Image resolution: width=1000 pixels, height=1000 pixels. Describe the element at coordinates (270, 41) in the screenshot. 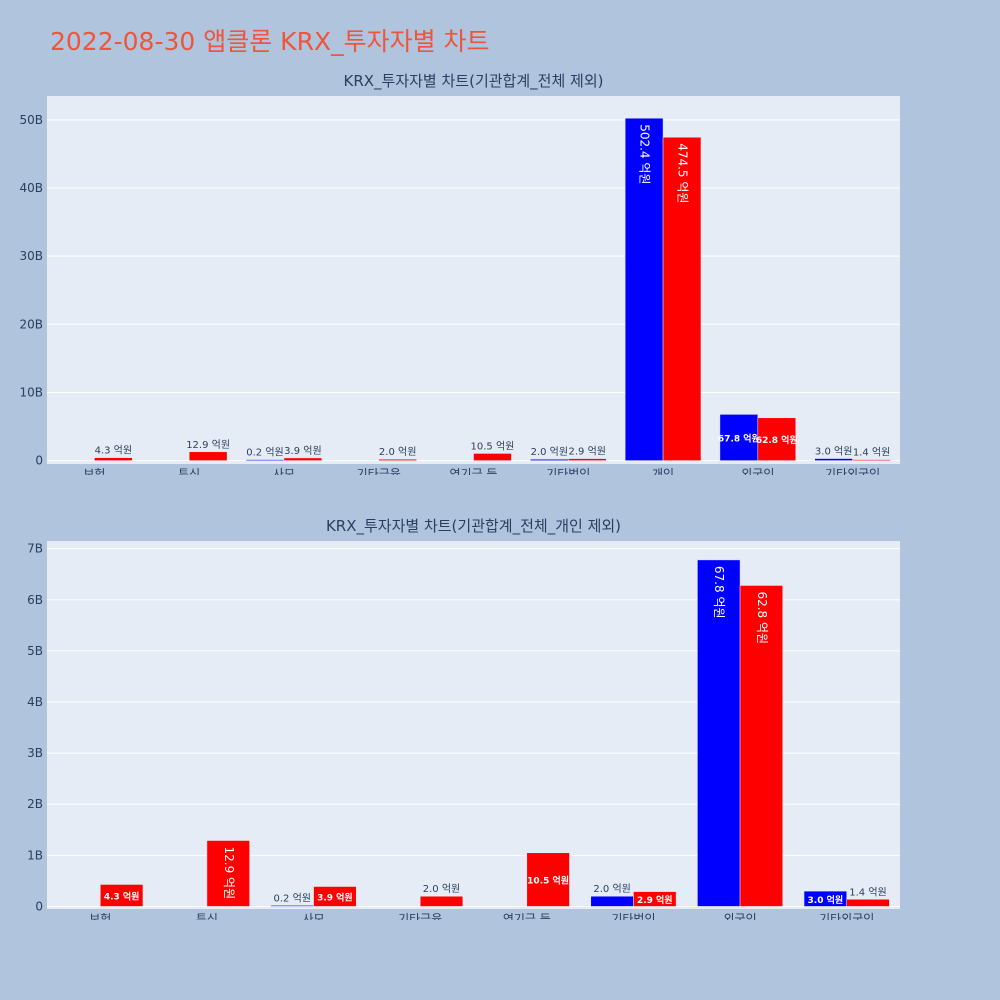

I see `page-title: 2022-08-30 앱클론 KRX_투자자별 차트` at that location.